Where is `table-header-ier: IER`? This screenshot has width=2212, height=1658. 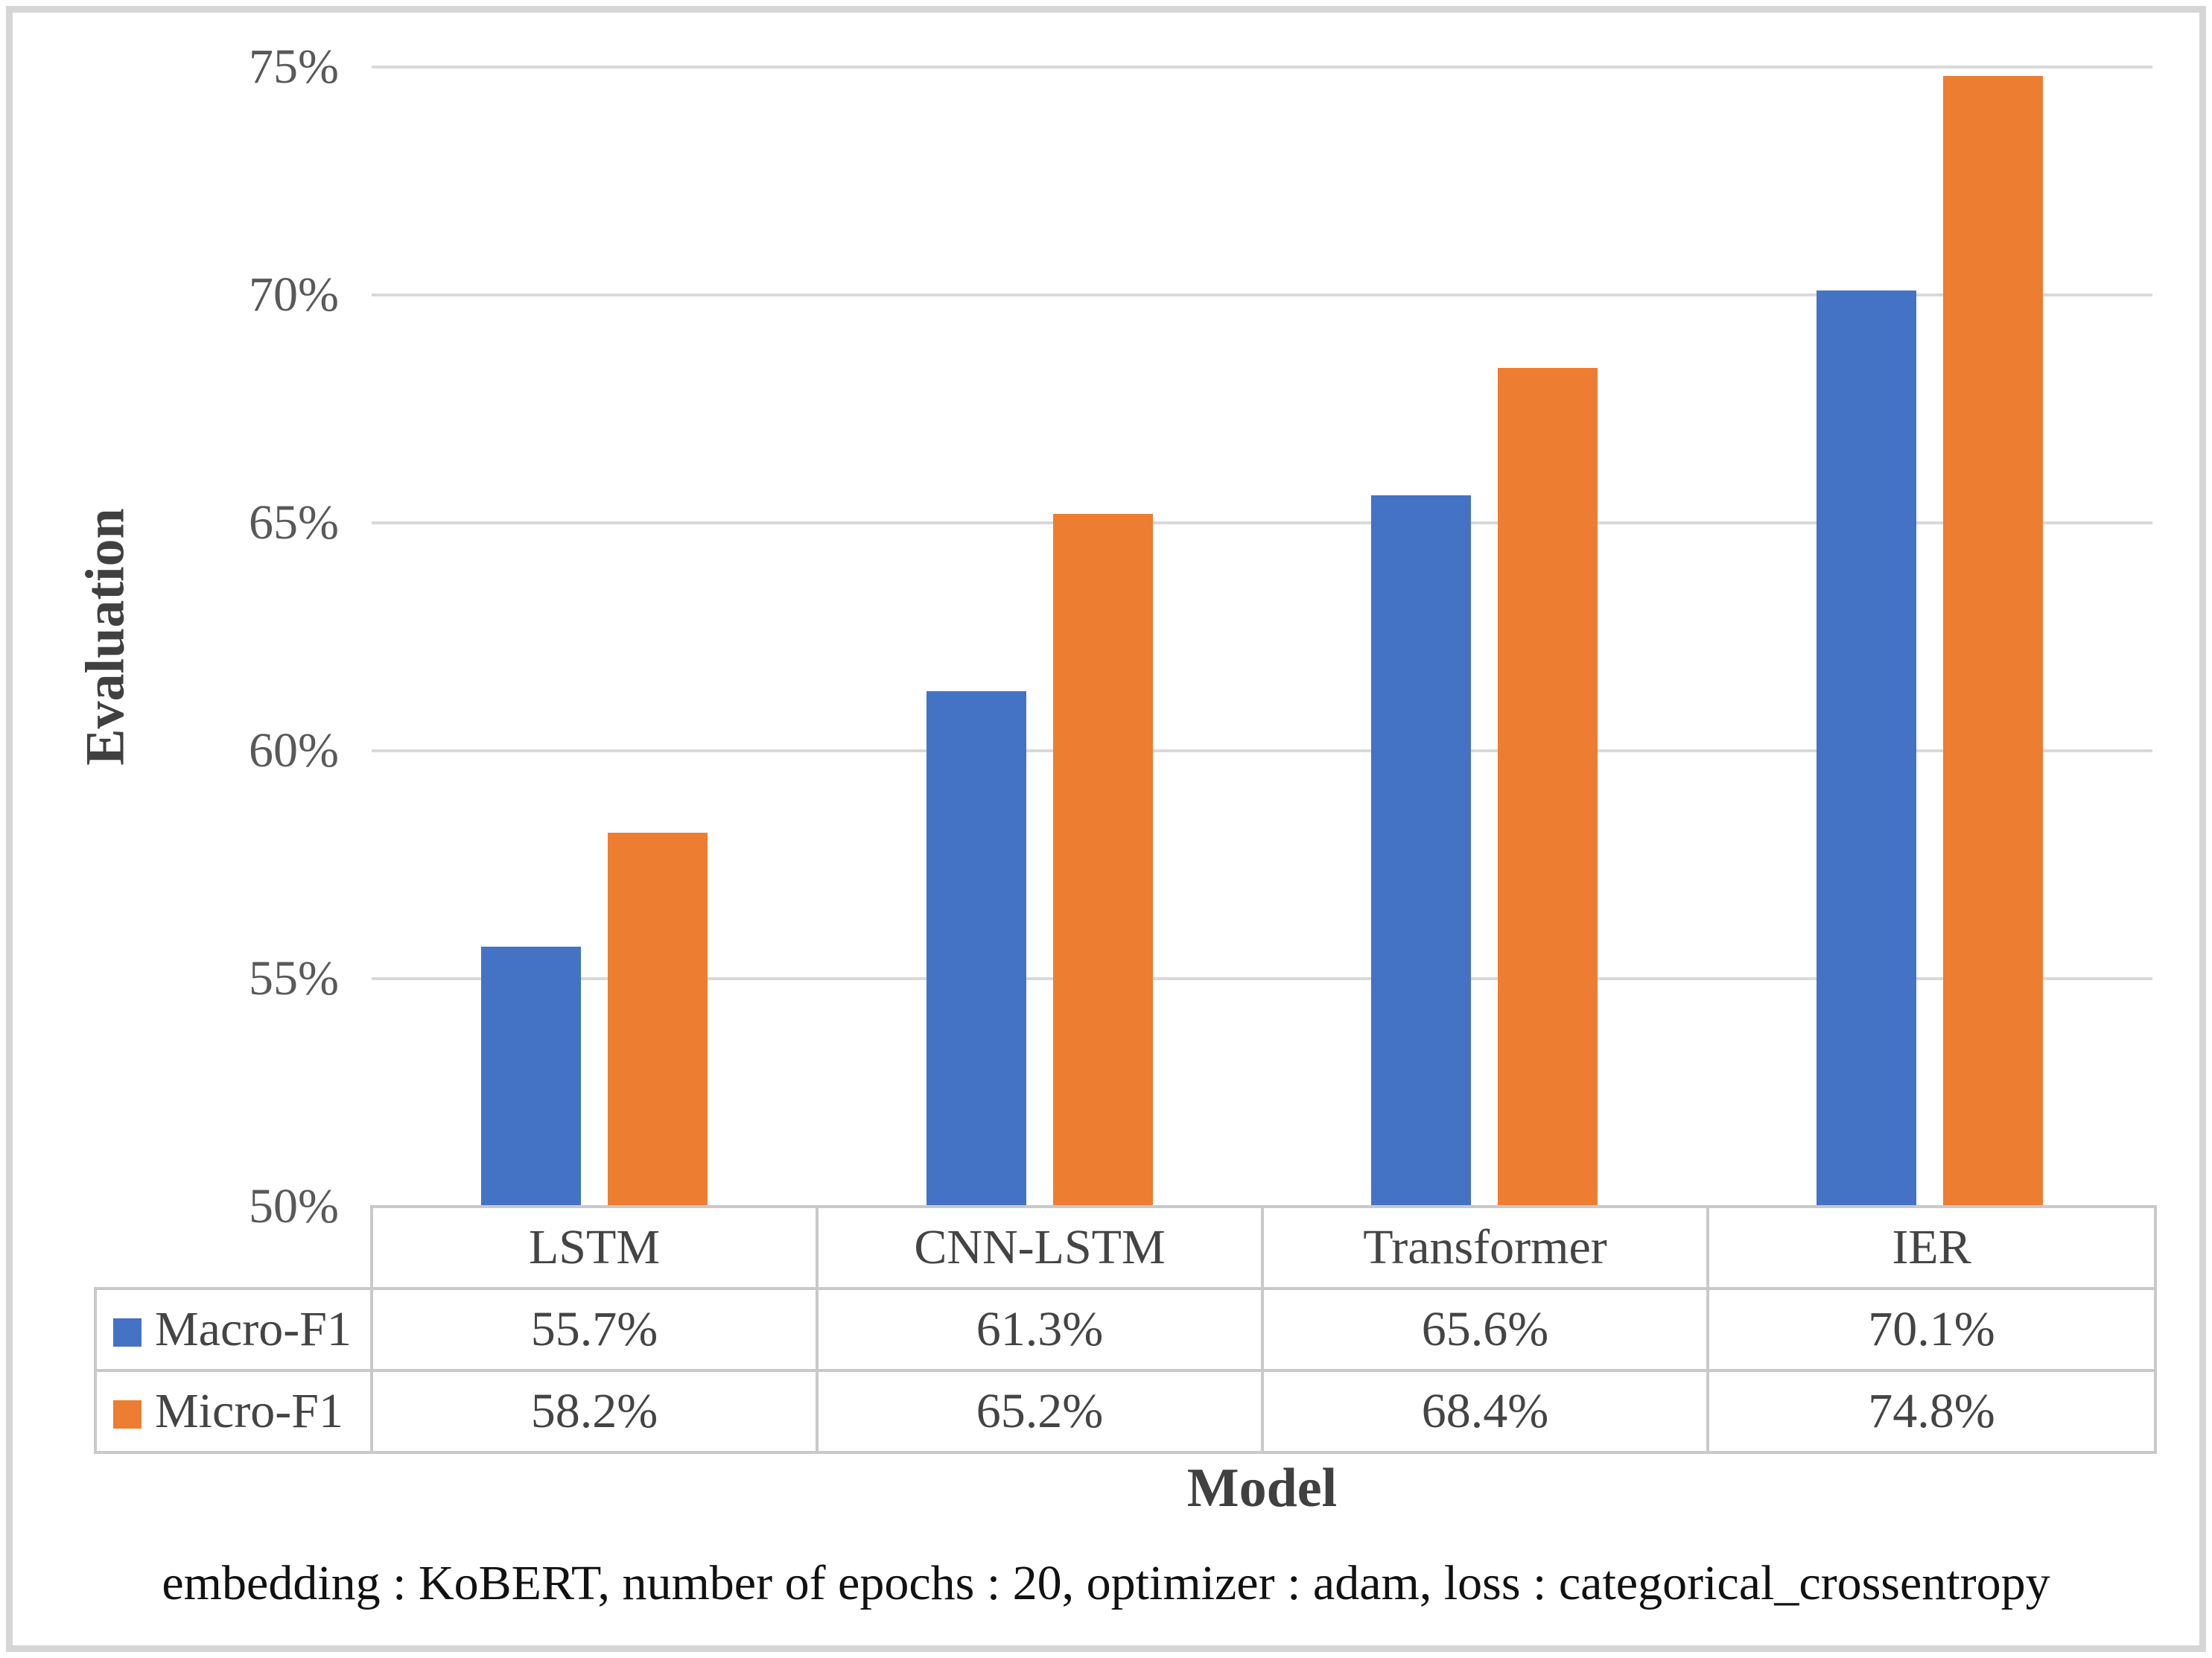 table-header-ier: IER is located at coordinates (1931, 1247).